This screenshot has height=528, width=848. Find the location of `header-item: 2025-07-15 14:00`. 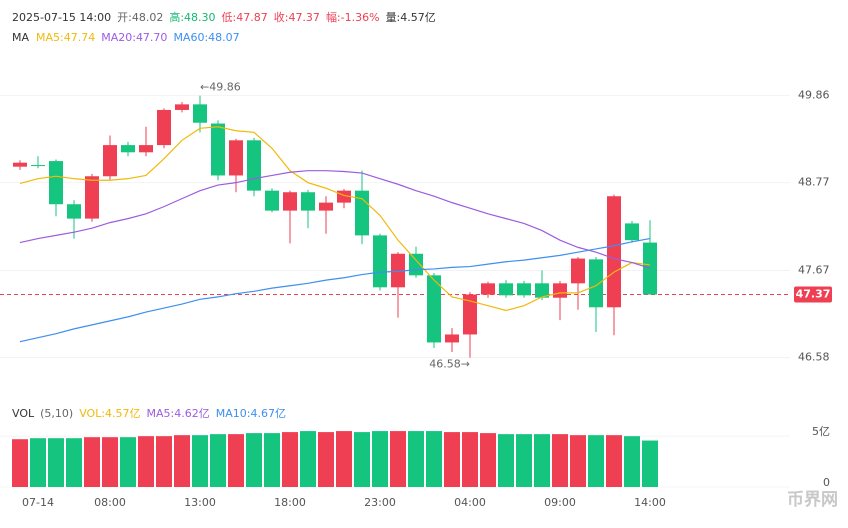

header-item: 2025-07-15 14:00 is located at coordinates (61, 17).